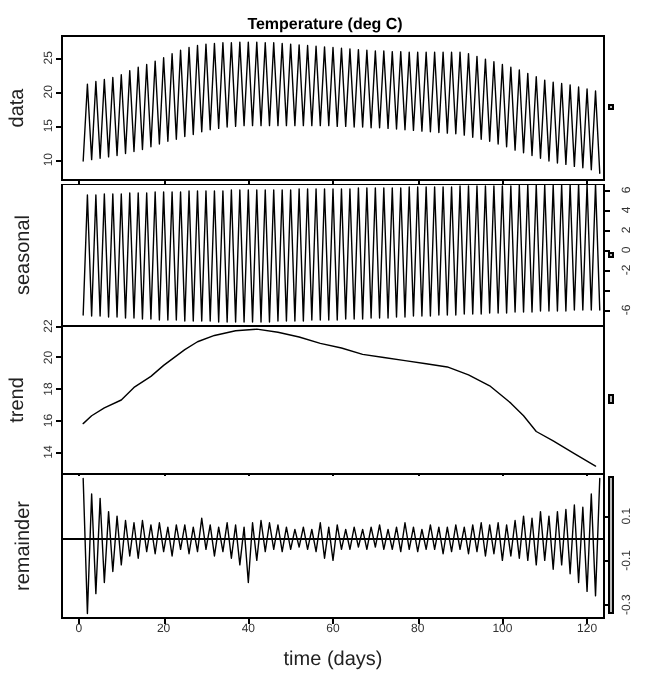 This screenshot has height=674, width=650. What do you see at coordinates (18, 400) in the screenshot?
I see `y-axis-title: trend` at bounding box center [18, 400].